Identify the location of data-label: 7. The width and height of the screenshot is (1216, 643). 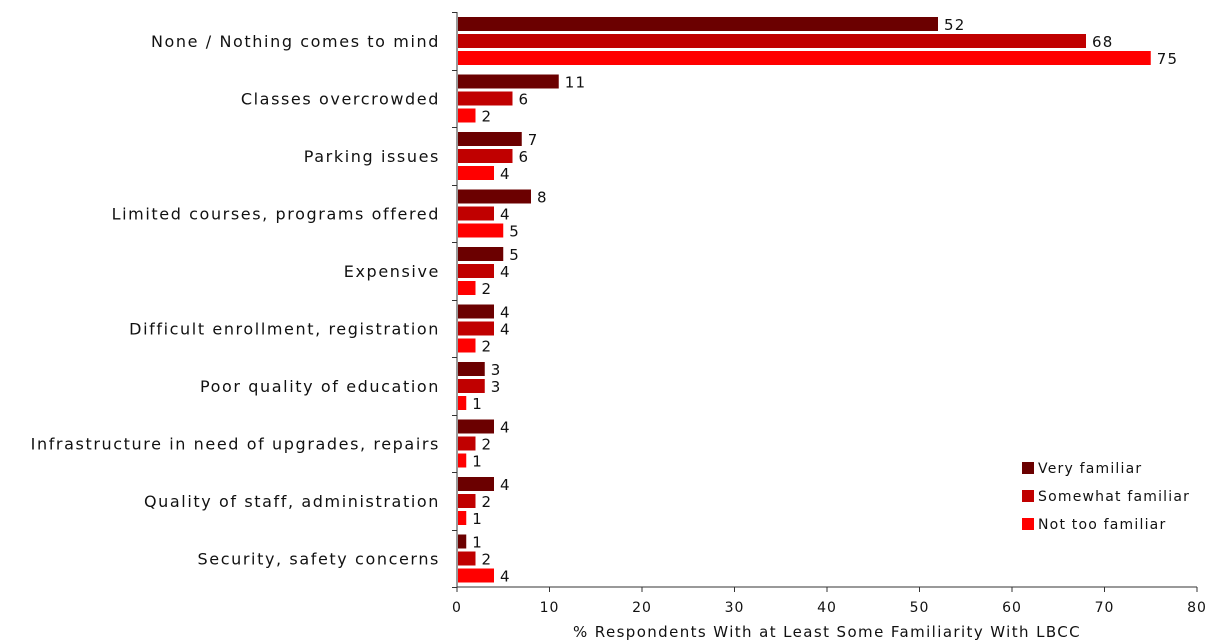
(533, 140).